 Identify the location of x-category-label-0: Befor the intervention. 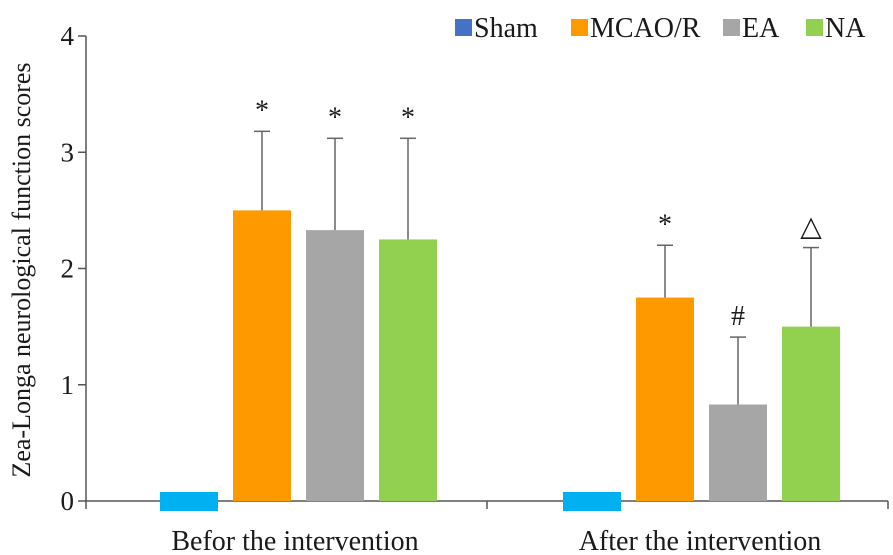
(294, 540).